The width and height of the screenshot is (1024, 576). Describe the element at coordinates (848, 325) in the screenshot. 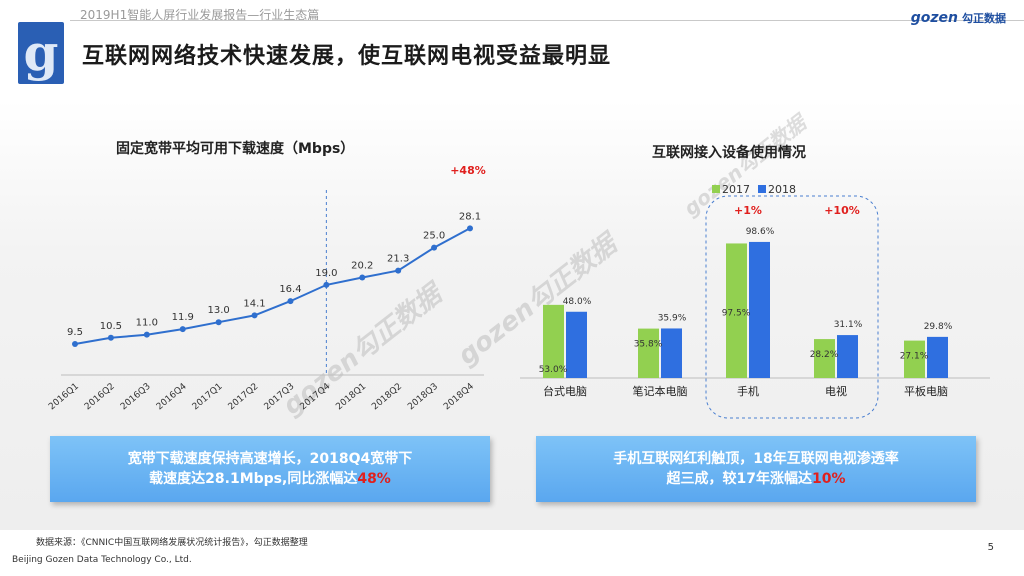

I see `data-label-2018: 31.1%` at that location.